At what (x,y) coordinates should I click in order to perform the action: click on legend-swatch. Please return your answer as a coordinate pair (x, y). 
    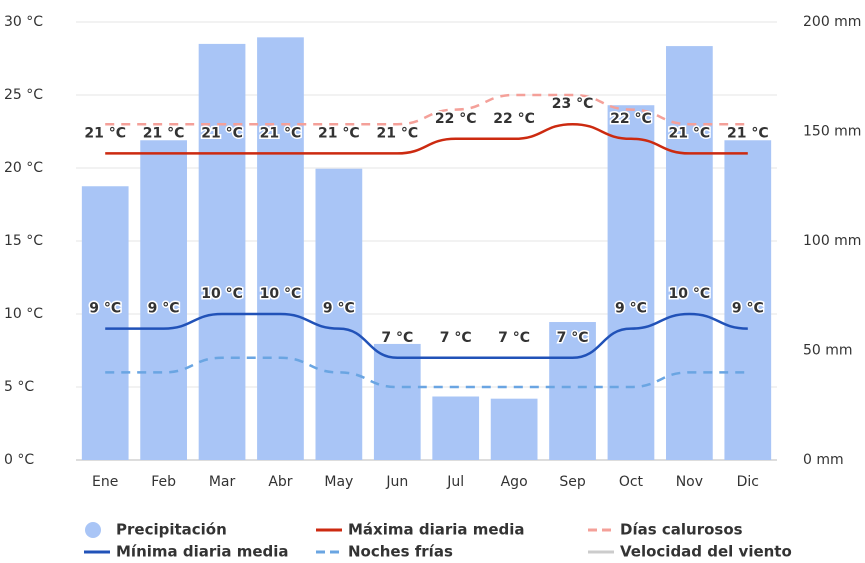
    Looking at the image, I should click on (93, 530).